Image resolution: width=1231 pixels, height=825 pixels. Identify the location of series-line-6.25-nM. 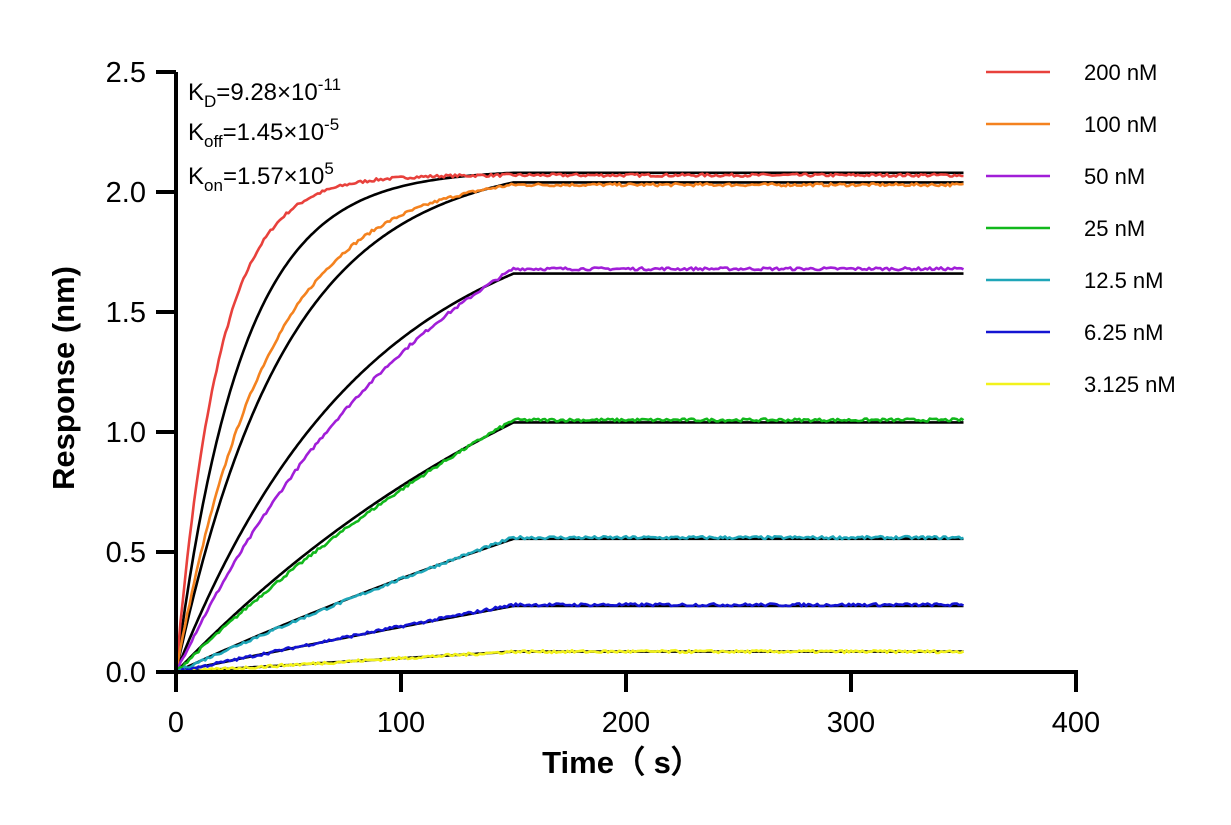
(570, 638).